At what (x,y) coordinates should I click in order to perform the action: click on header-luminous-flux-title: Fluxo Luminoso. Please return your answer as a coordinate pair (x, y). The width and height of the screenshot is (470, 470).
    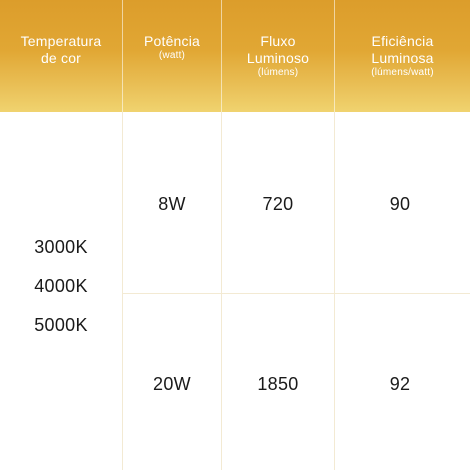
    Looking at the image, I should click on (278, 49).